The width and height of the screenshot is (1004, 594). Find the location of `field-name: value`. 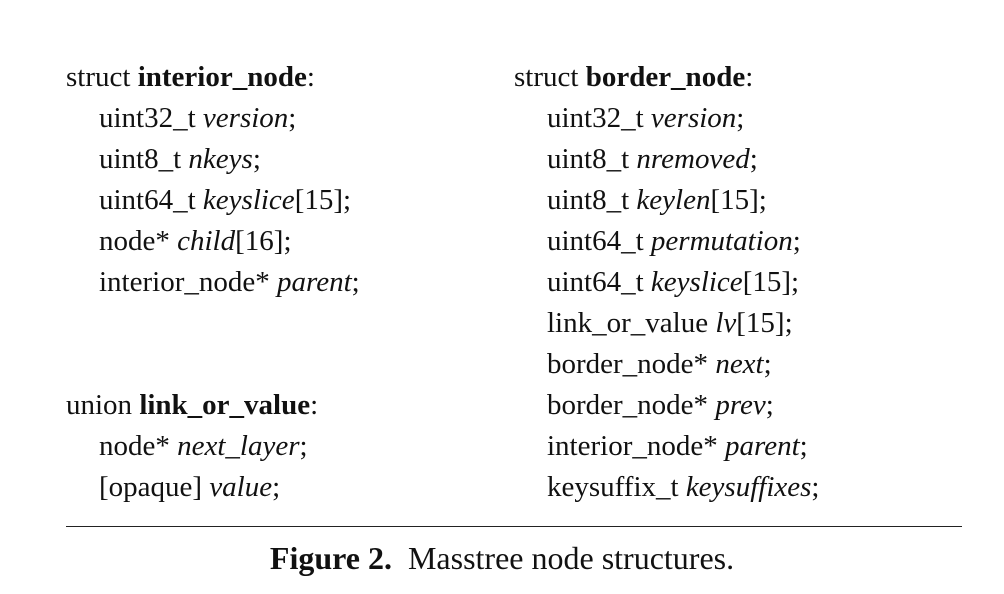

field-name: value is located at coordinates (241, 487).